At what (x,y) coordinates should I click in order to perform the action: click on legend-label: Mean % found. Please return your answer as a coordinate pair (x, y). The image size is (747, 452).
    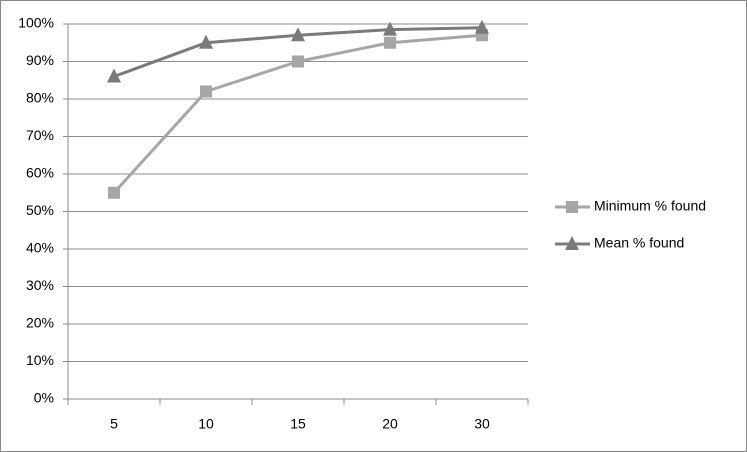
    Looking at the image, I should click on (639, 243).